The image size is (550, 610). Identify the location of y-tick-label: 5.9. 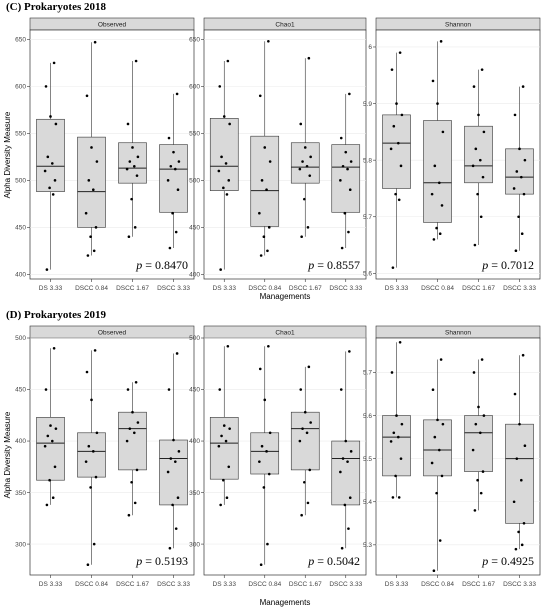
(367, 104).